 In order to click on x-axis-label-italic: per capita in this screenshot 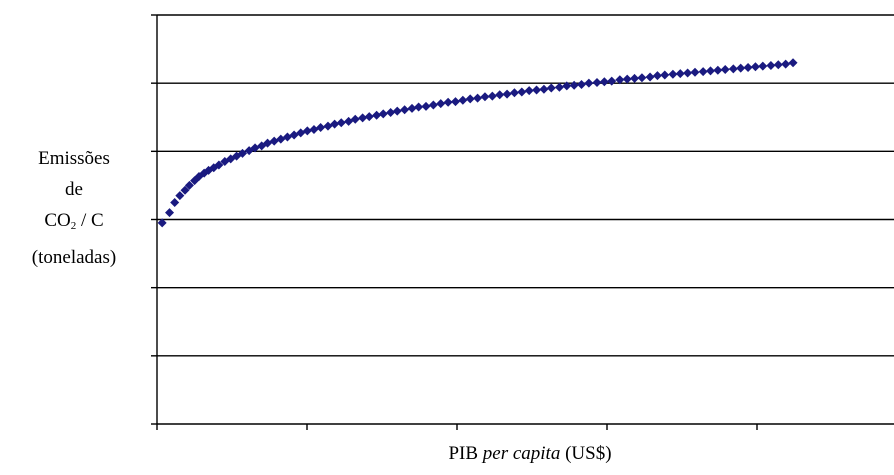, I will do `click(521, 453)`.